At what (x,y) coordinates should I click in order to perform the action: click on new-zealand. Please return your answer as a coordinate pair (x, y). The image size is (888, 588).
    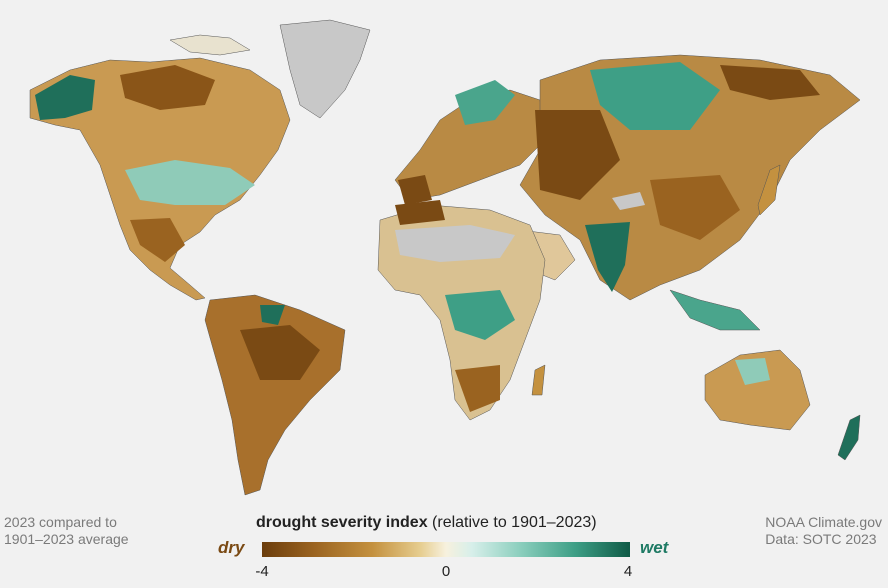
    Looking at the image, I should click on (849, 437).